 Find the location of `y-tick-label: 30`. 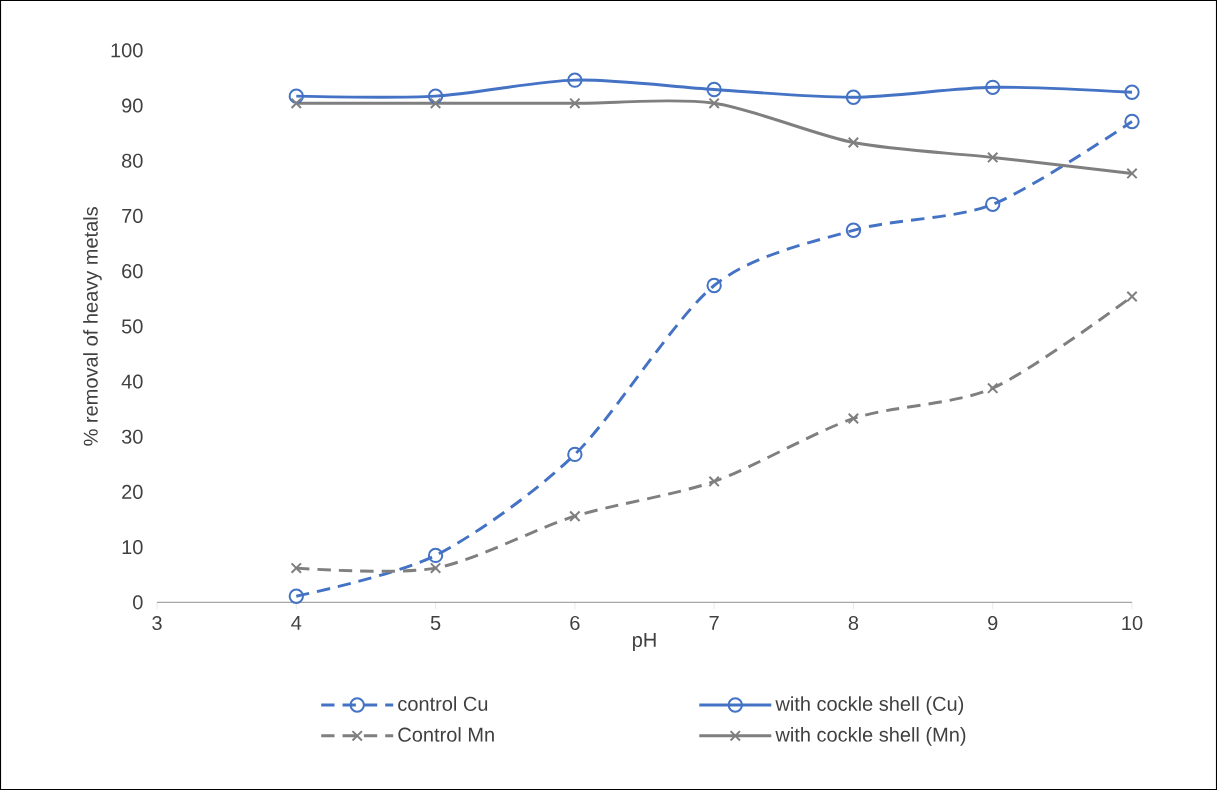

y-tick-label: 30 is located at coordinates (132, 436).